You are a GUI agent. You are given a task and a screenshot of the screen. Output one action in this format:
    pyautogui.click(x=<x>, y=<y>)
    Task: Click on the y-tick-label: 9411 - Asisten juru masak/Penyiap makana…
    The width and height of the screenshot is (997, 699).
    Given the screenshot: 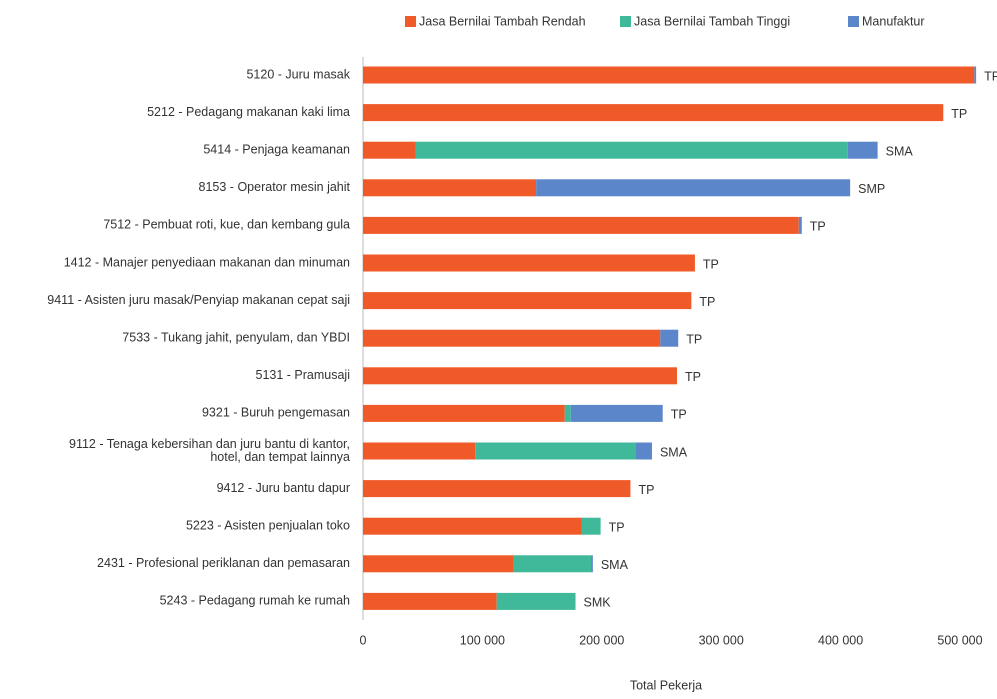 What is the action you would take?
    pyautogui.click(x=198, y=300)
    